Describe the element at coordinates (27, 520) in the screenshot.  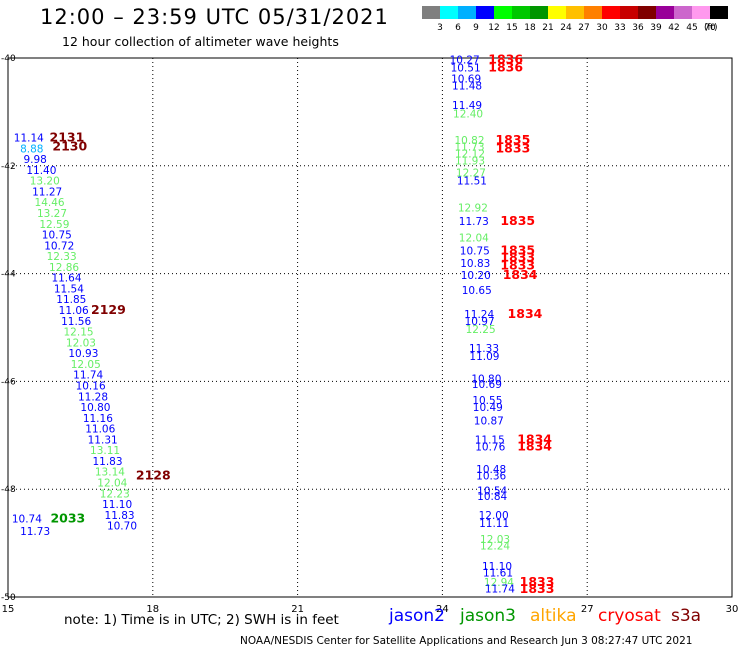
I see `wave-height-label: 10.74` at that location.